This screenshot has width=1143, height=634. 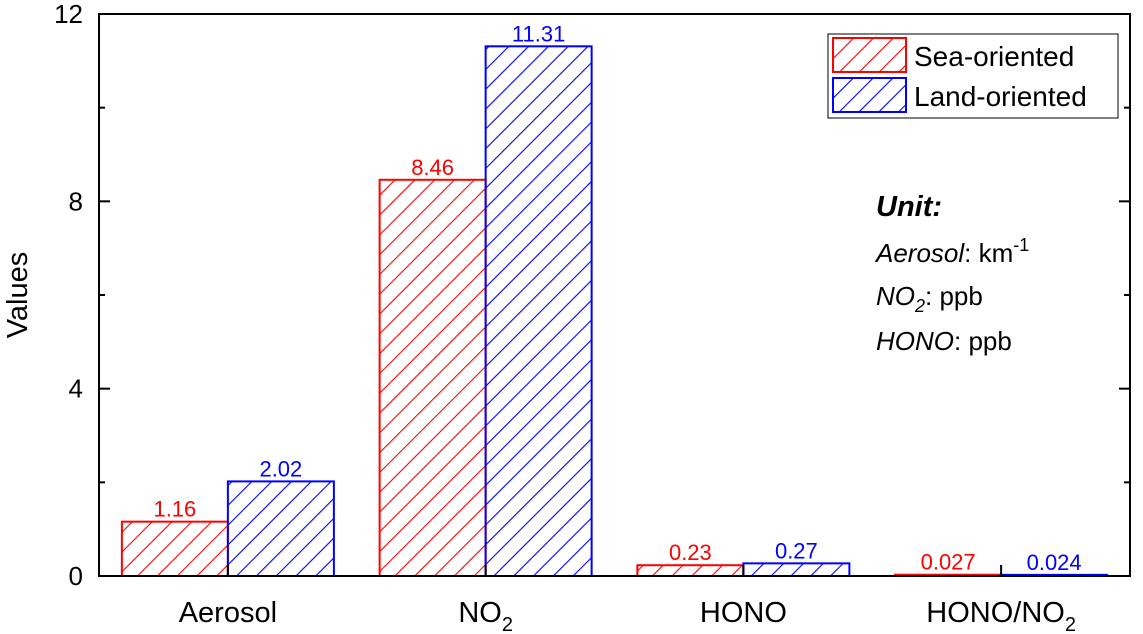 What do you see at coordinates (929, 298) in the screenshot?
I see `unit-annotation-line: NO2: ppb` at bounding box center [929, 298].